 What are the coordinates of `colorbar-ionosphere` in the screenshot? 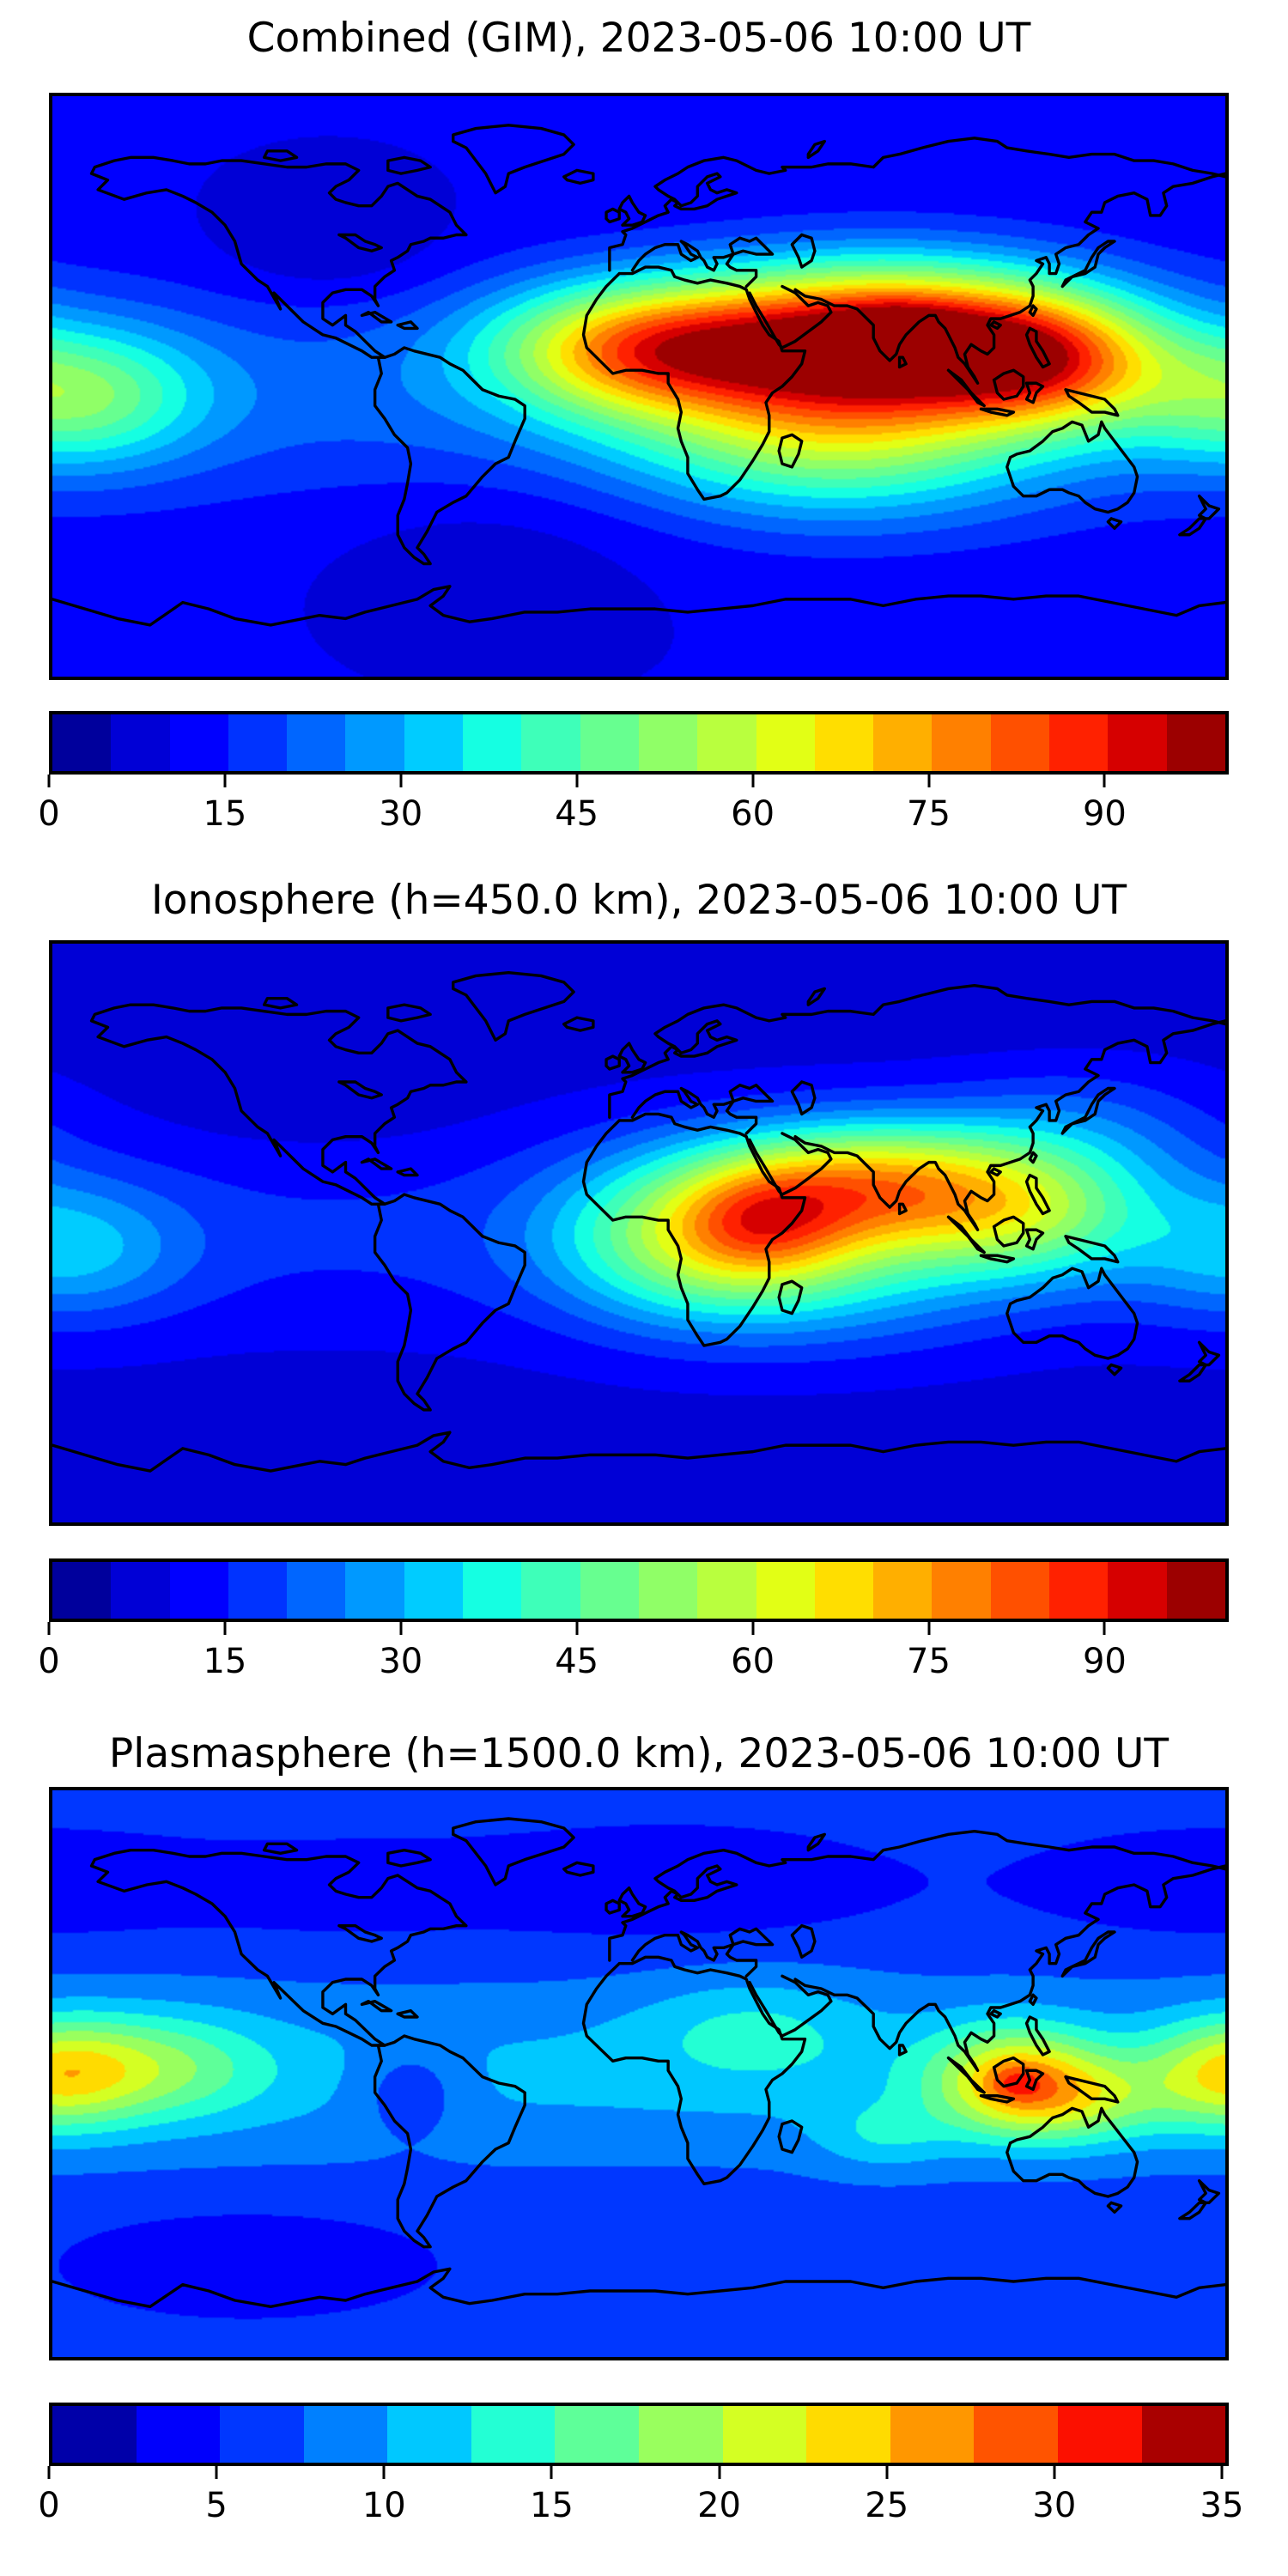 It's located at (639, 1590).